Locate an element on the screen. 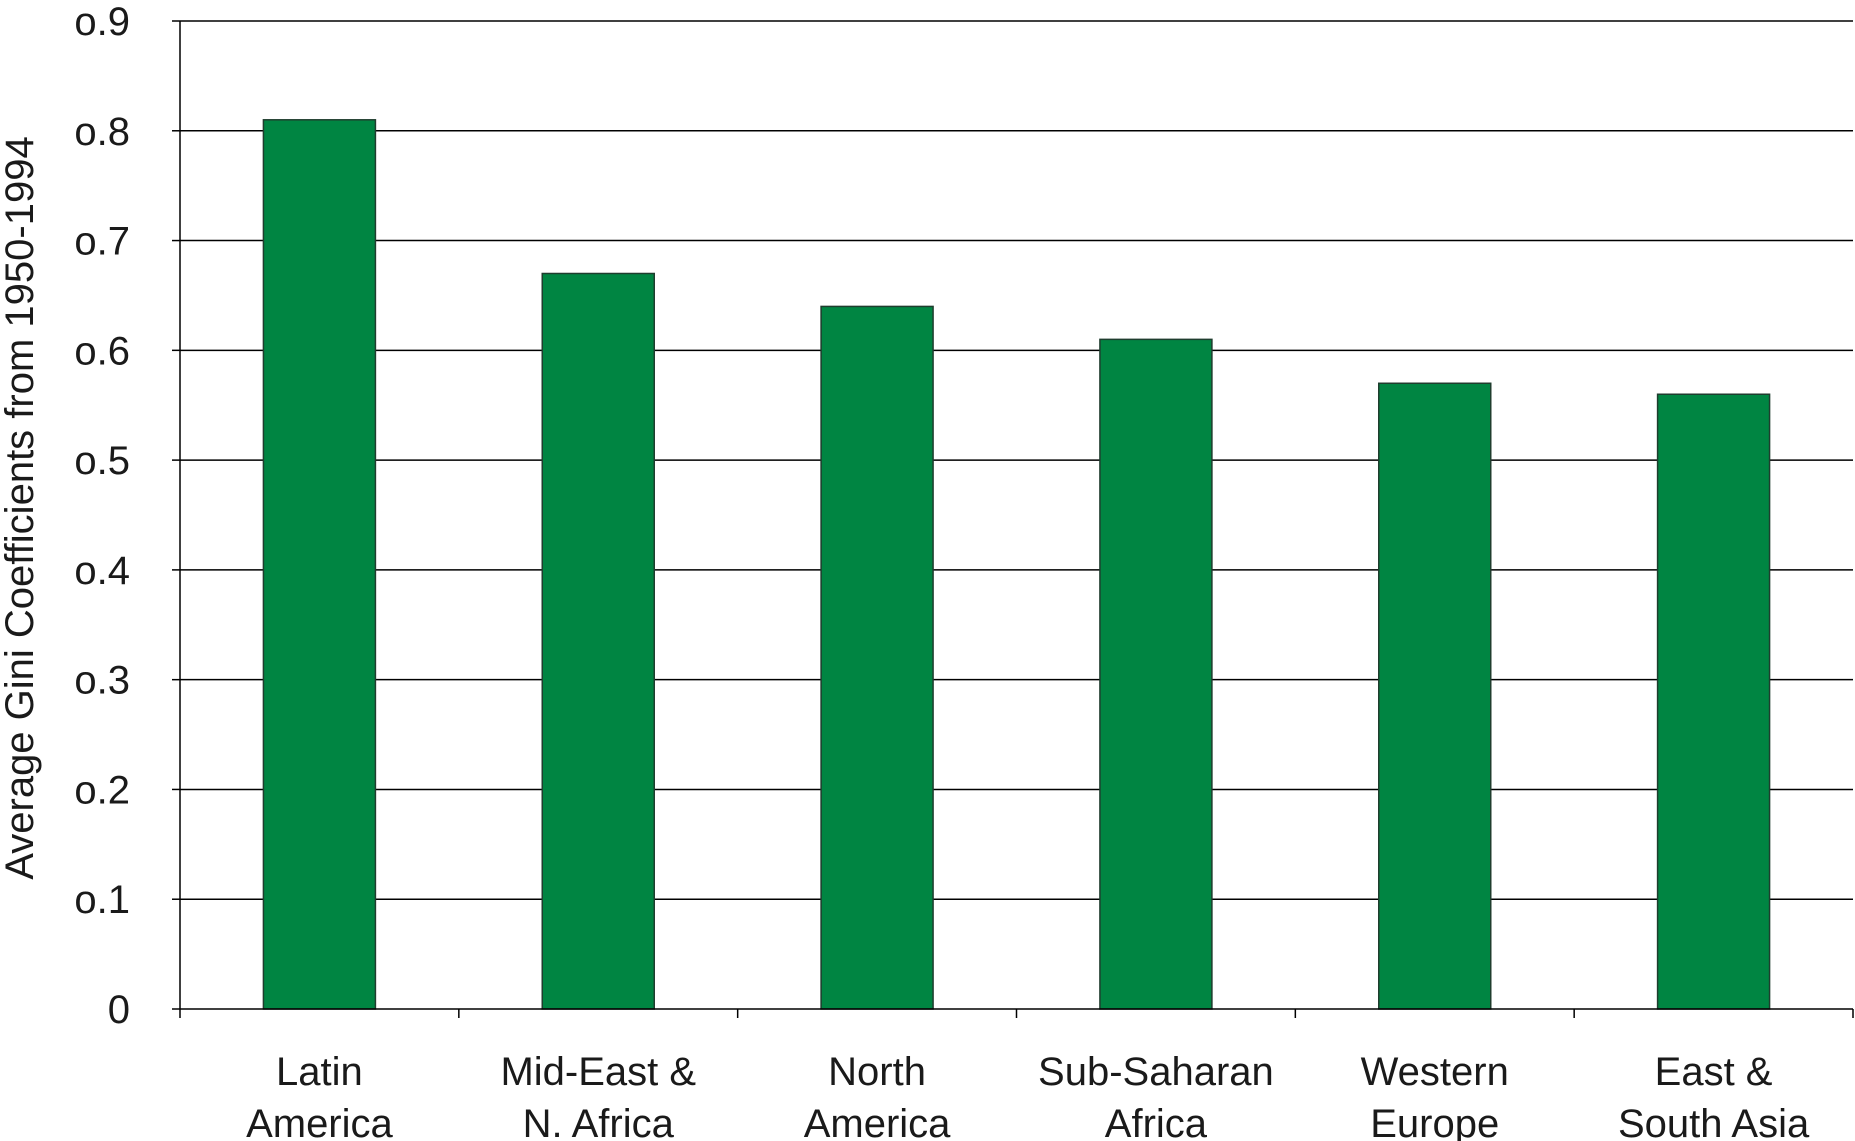 This screenshot has width=1855, height=1141. x-tick-label: East & South Asia is located at coordinates (1714, 1095).